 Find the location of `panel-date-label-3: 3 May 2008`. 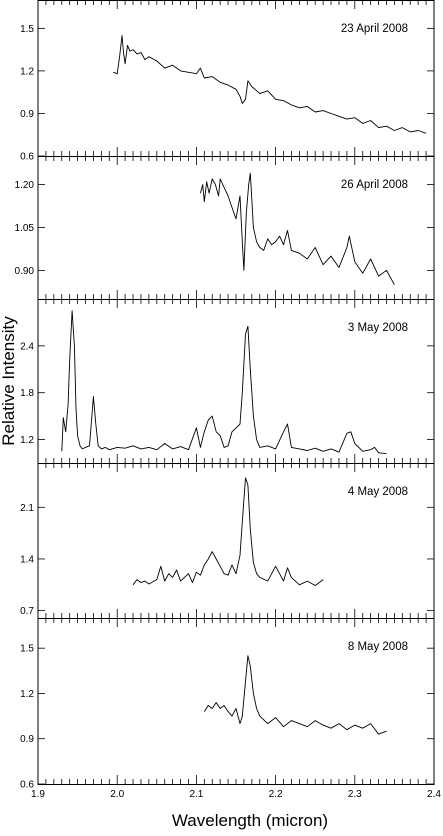

panel-date-label-3: 3 May 2008 is located at coordinates (378, 328).